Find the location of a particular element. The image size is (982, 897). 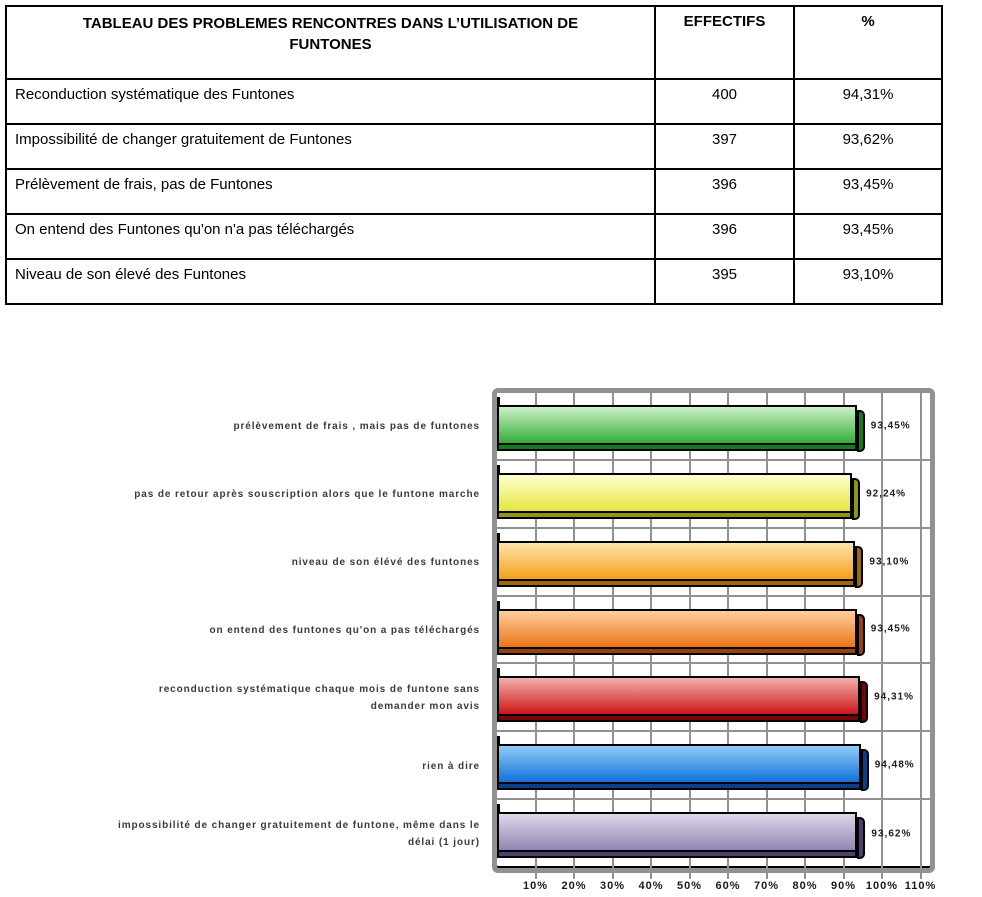

bar-value-label: 92,24% is located at coordinates (886, 494).